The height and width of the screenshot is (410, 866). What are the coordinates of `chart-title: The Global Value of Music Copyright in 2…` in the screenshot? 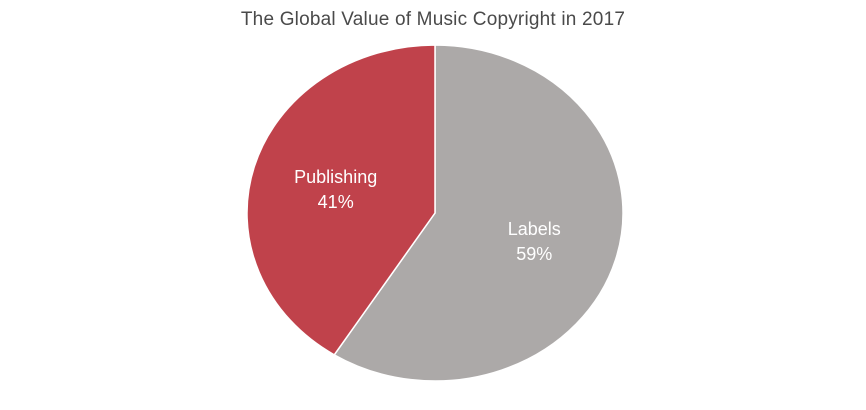 It's located at (433, 19).